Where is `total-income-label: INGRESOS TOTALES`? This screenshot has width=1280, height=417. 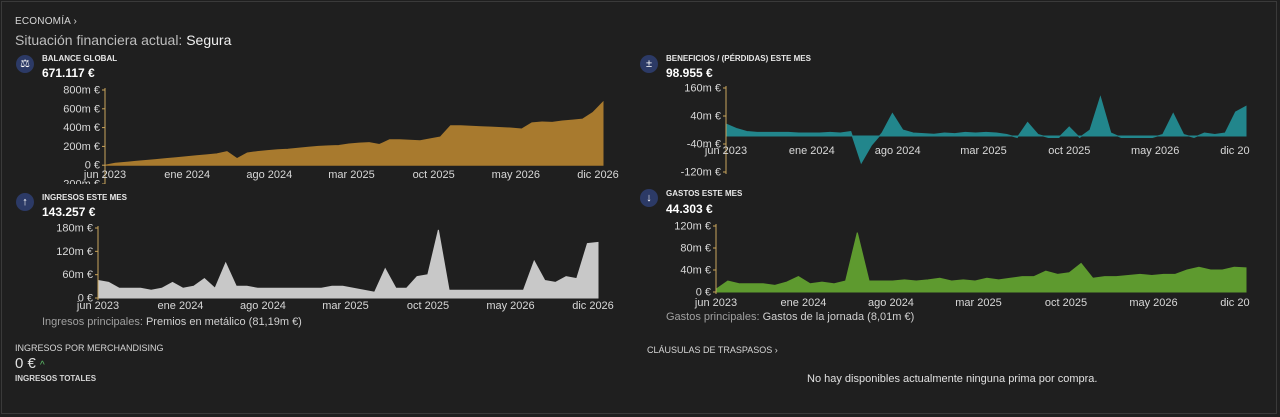
total-income-label: INGRESOS TOTALES is located at coordinates (56, 378).